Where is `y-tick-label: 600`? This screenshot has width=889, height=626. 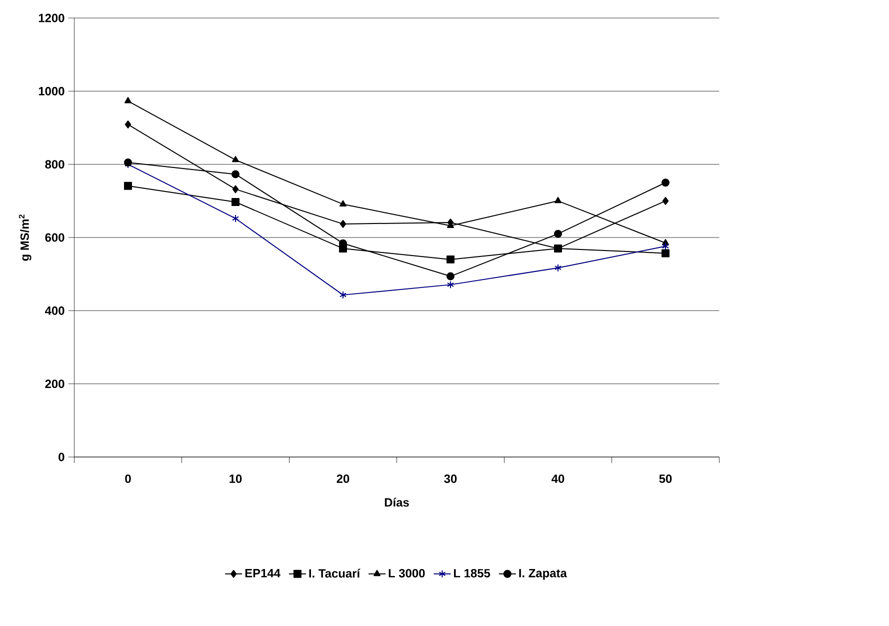 y-tick-label: 600 is located at coordinates (54, 237).